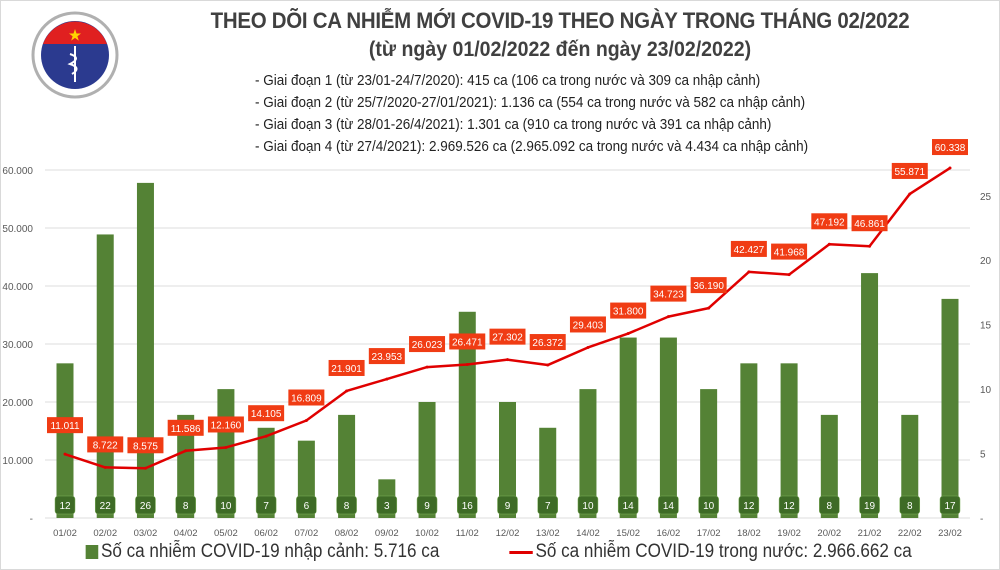  What do you see at coordinates (262, 552) in the screenshot?
I see `legend-item-bar: Số ca nhiễm COVID-19 nhập cảnh: 5.716 ca` at bounding box center [262, 552].